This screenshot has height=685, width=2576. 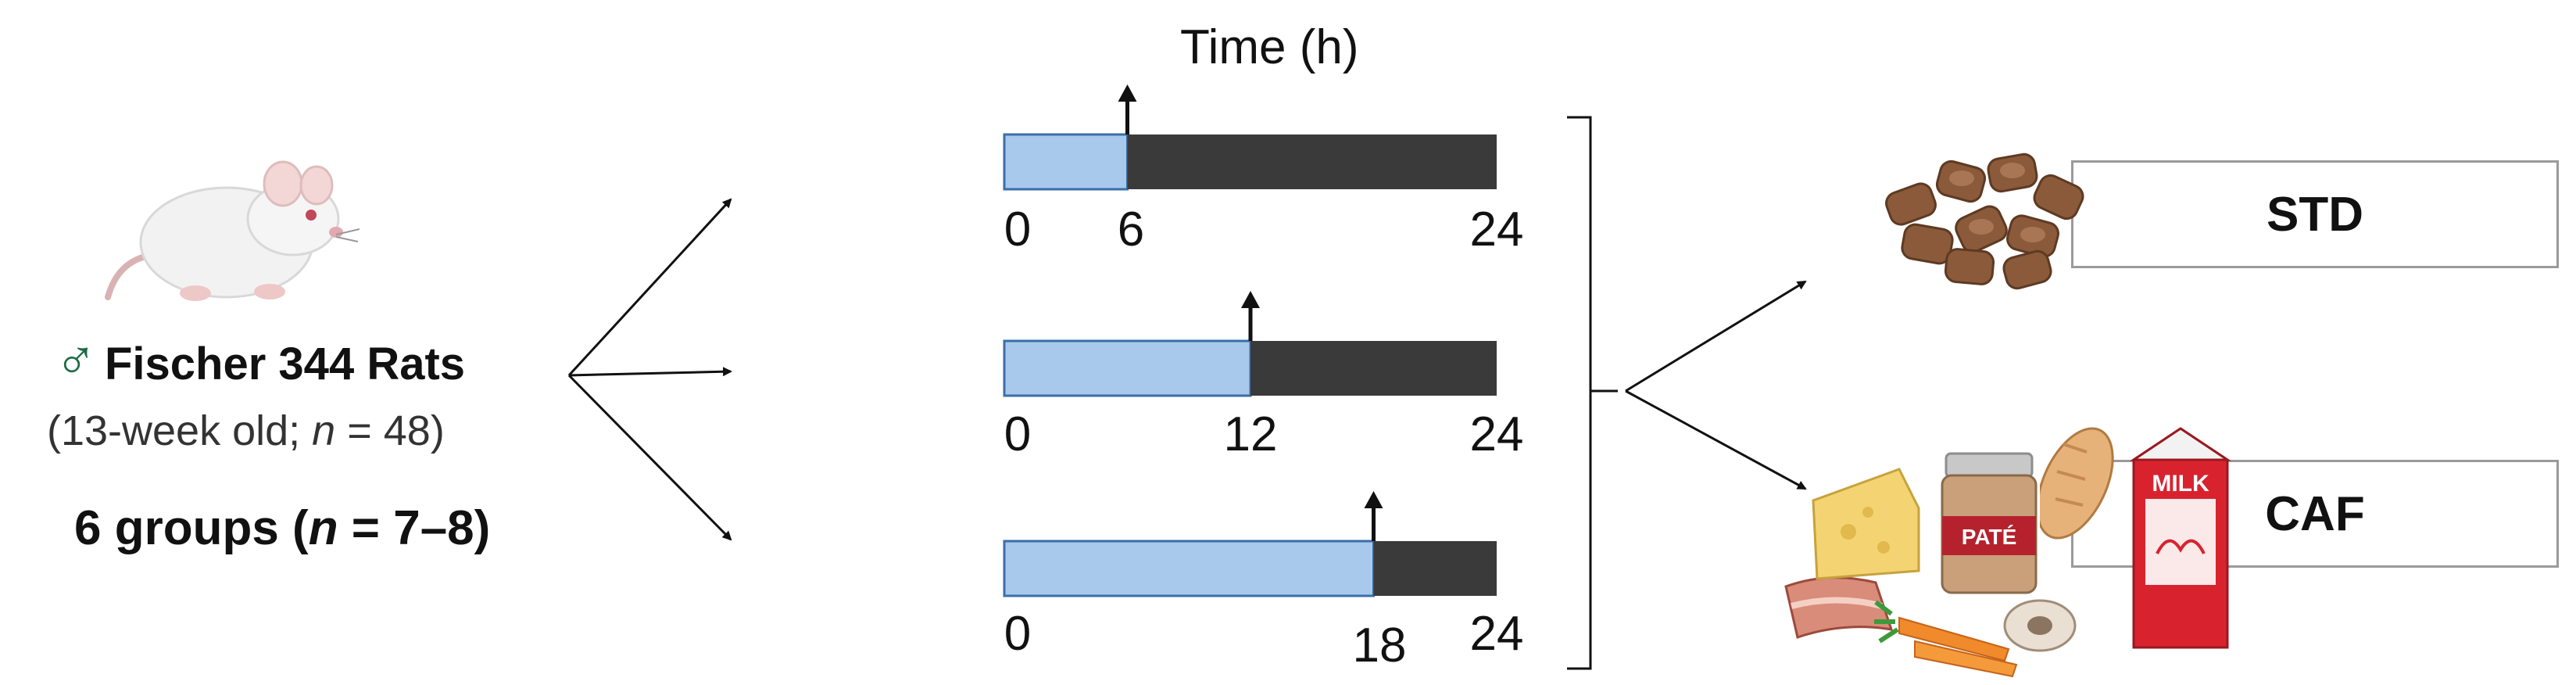 I want to click on male-symbol: ♂, so click(x=76, y=361).